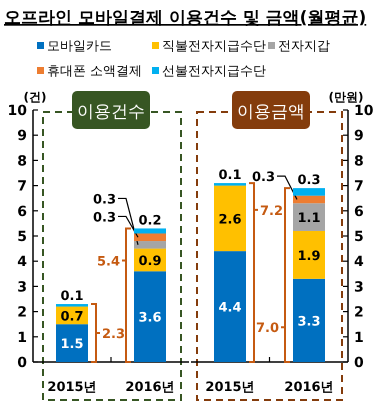 The width and height of the screenshot is (389, 404). I want to click on data-label: 0.7, so click(72, 316).